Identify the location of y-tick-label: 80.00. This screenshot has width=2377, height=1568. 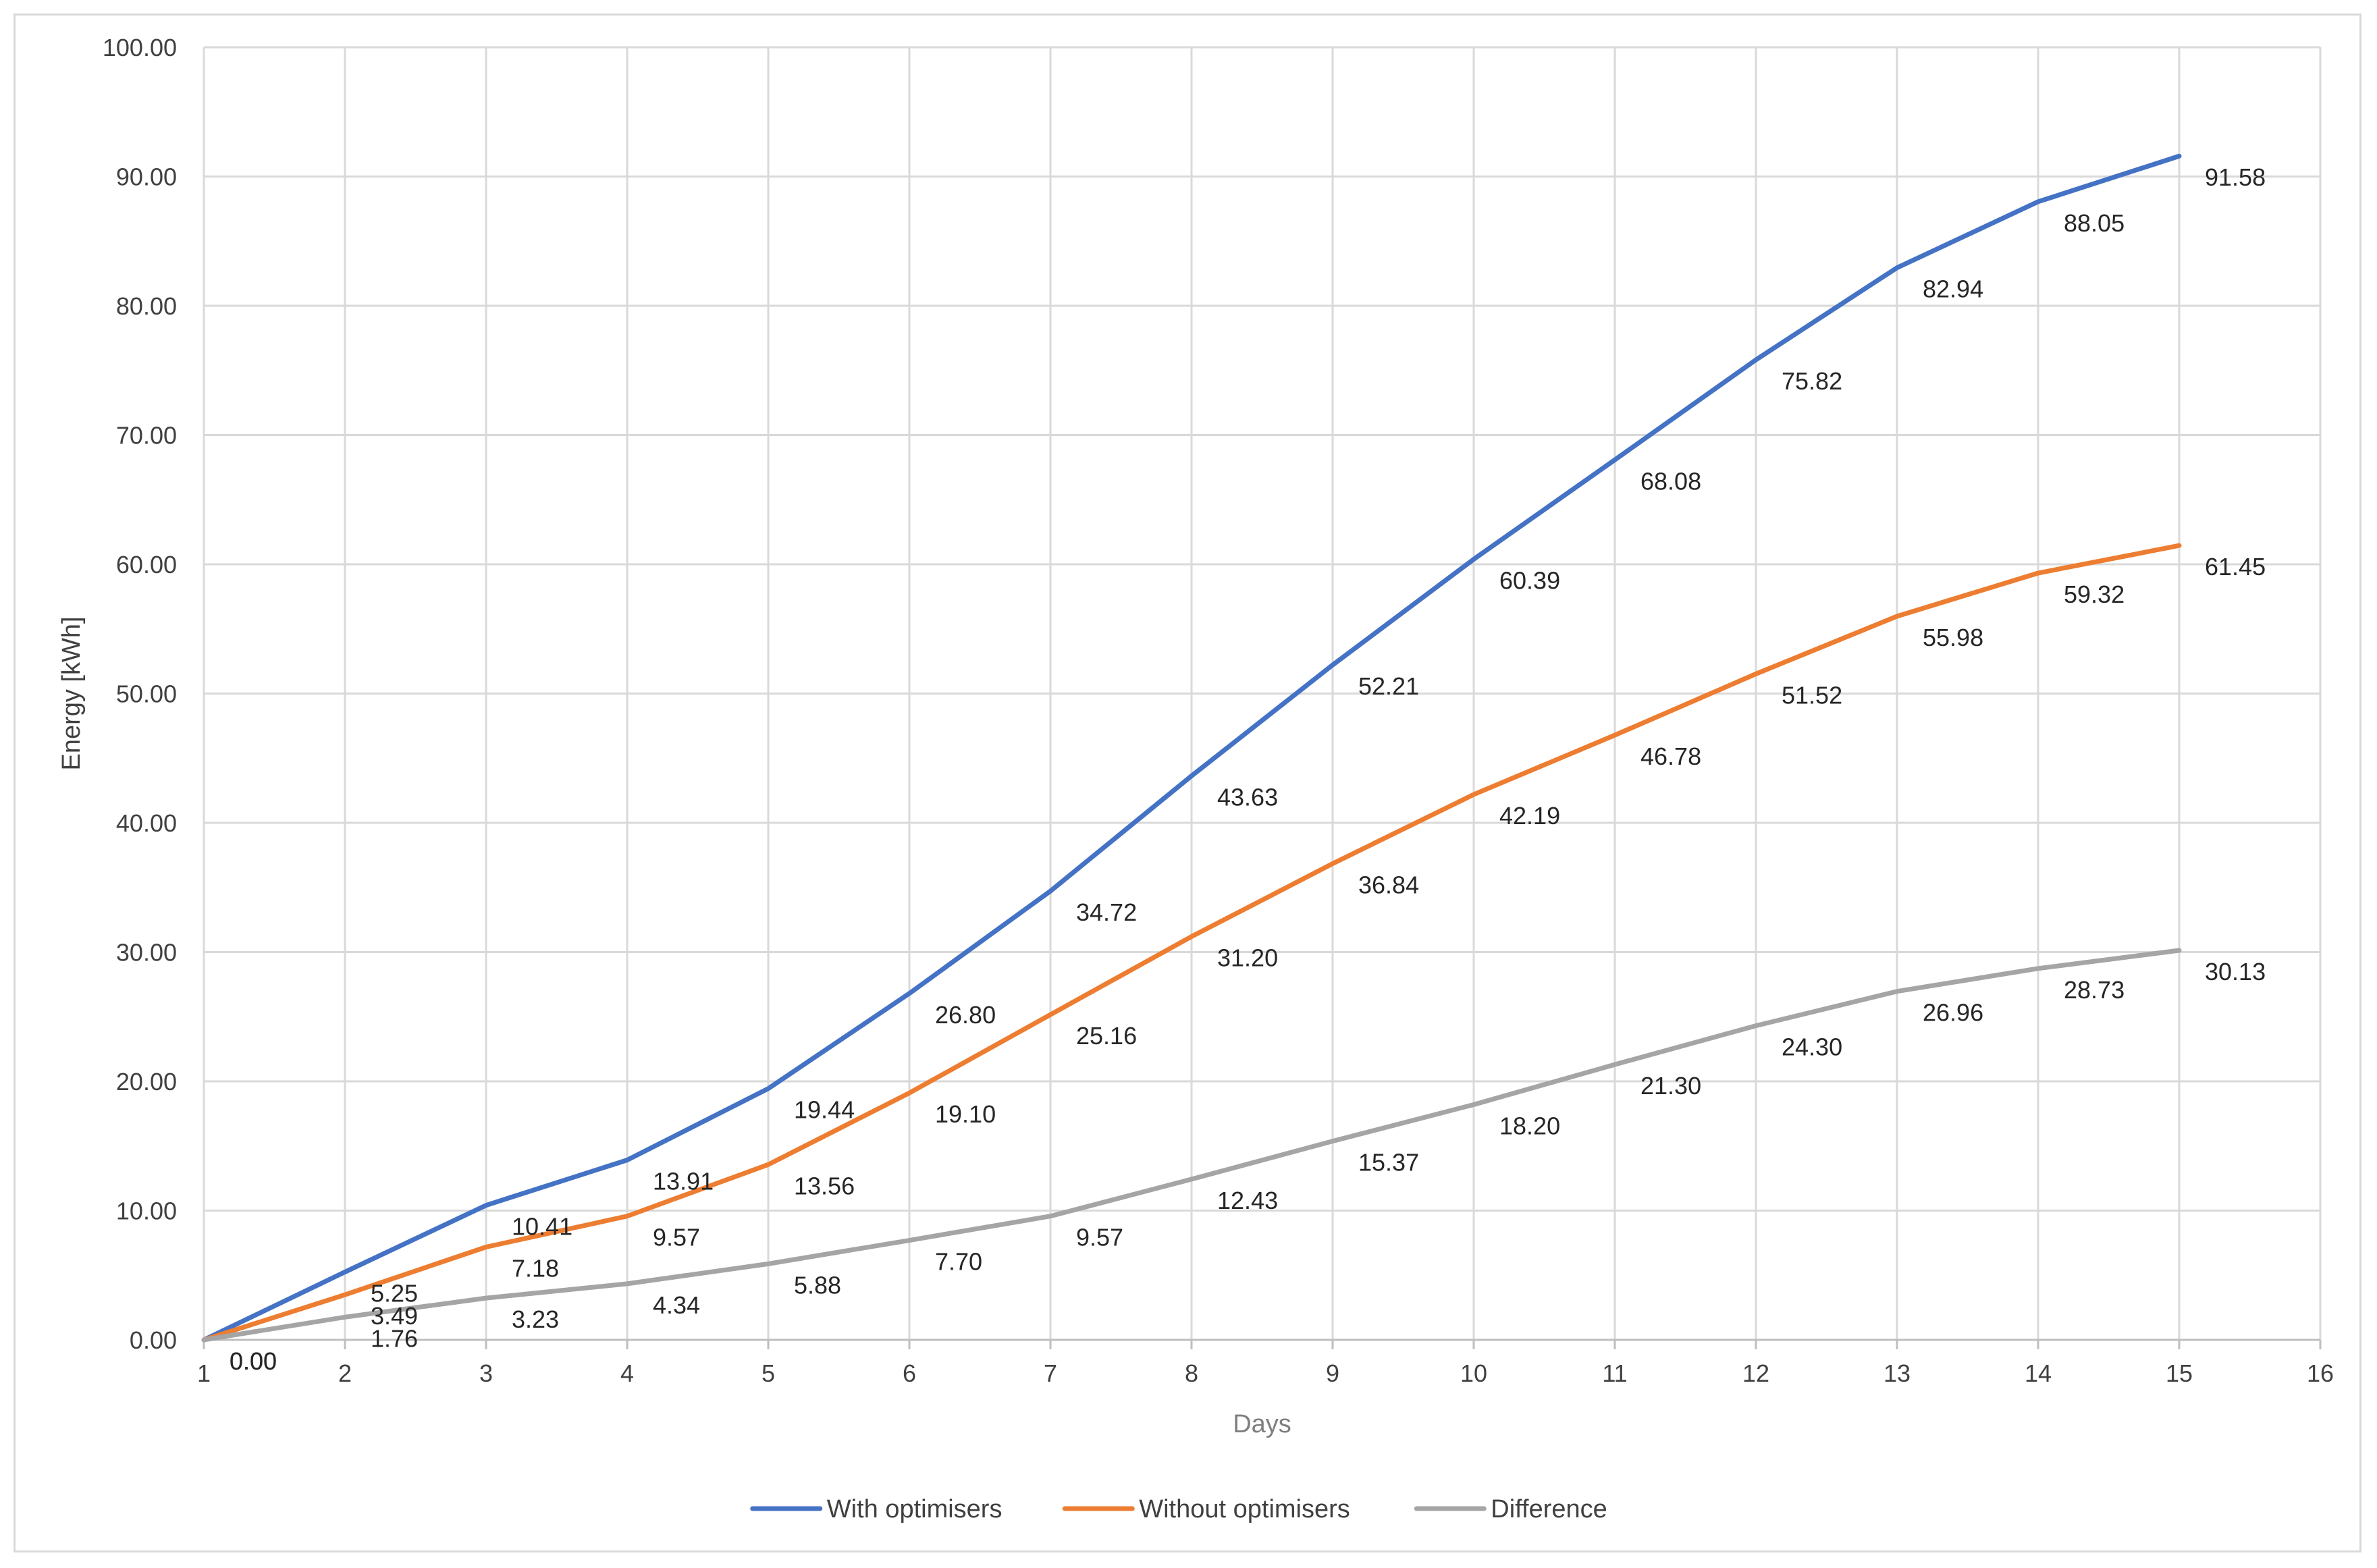
(146, 306).